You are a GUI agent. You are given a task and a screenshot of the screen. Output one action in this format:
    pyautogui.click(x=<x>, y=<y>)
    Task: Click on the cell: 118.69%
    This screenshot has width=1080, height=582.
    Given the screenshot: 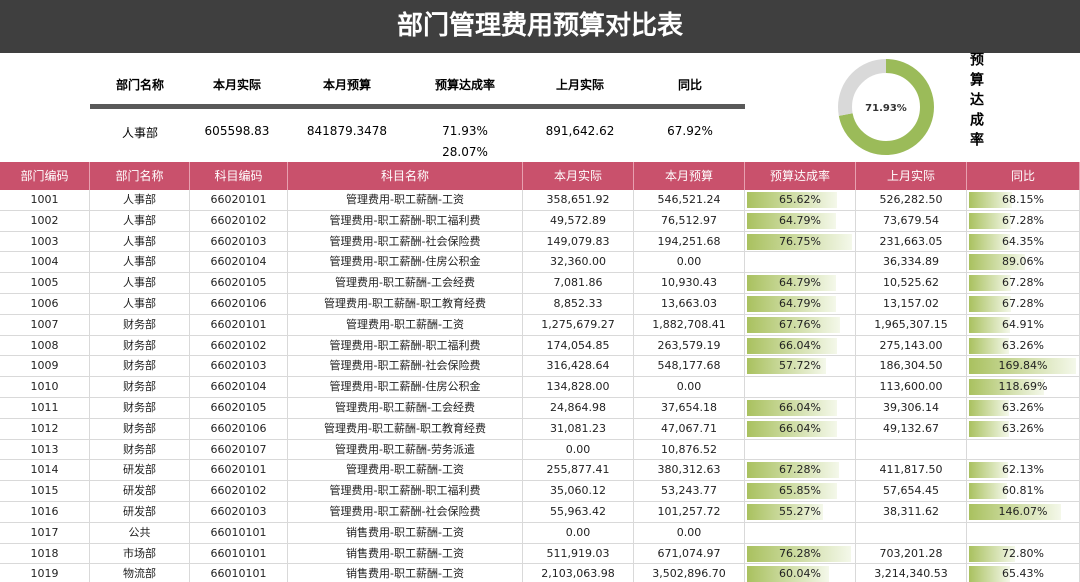 What is the action you would take?
    pyautogui.click(x=1023, y=387)
    